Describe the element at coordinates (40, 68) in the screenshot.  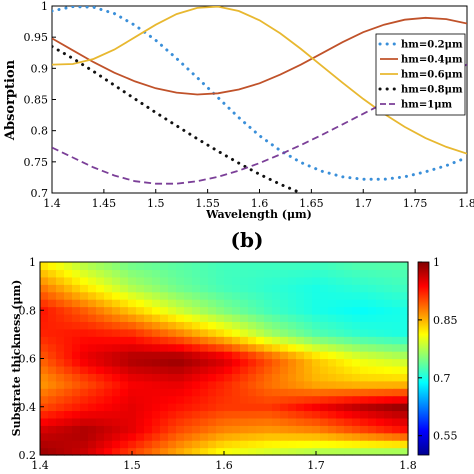
I see `y-tick-label: 0.9` at that location.